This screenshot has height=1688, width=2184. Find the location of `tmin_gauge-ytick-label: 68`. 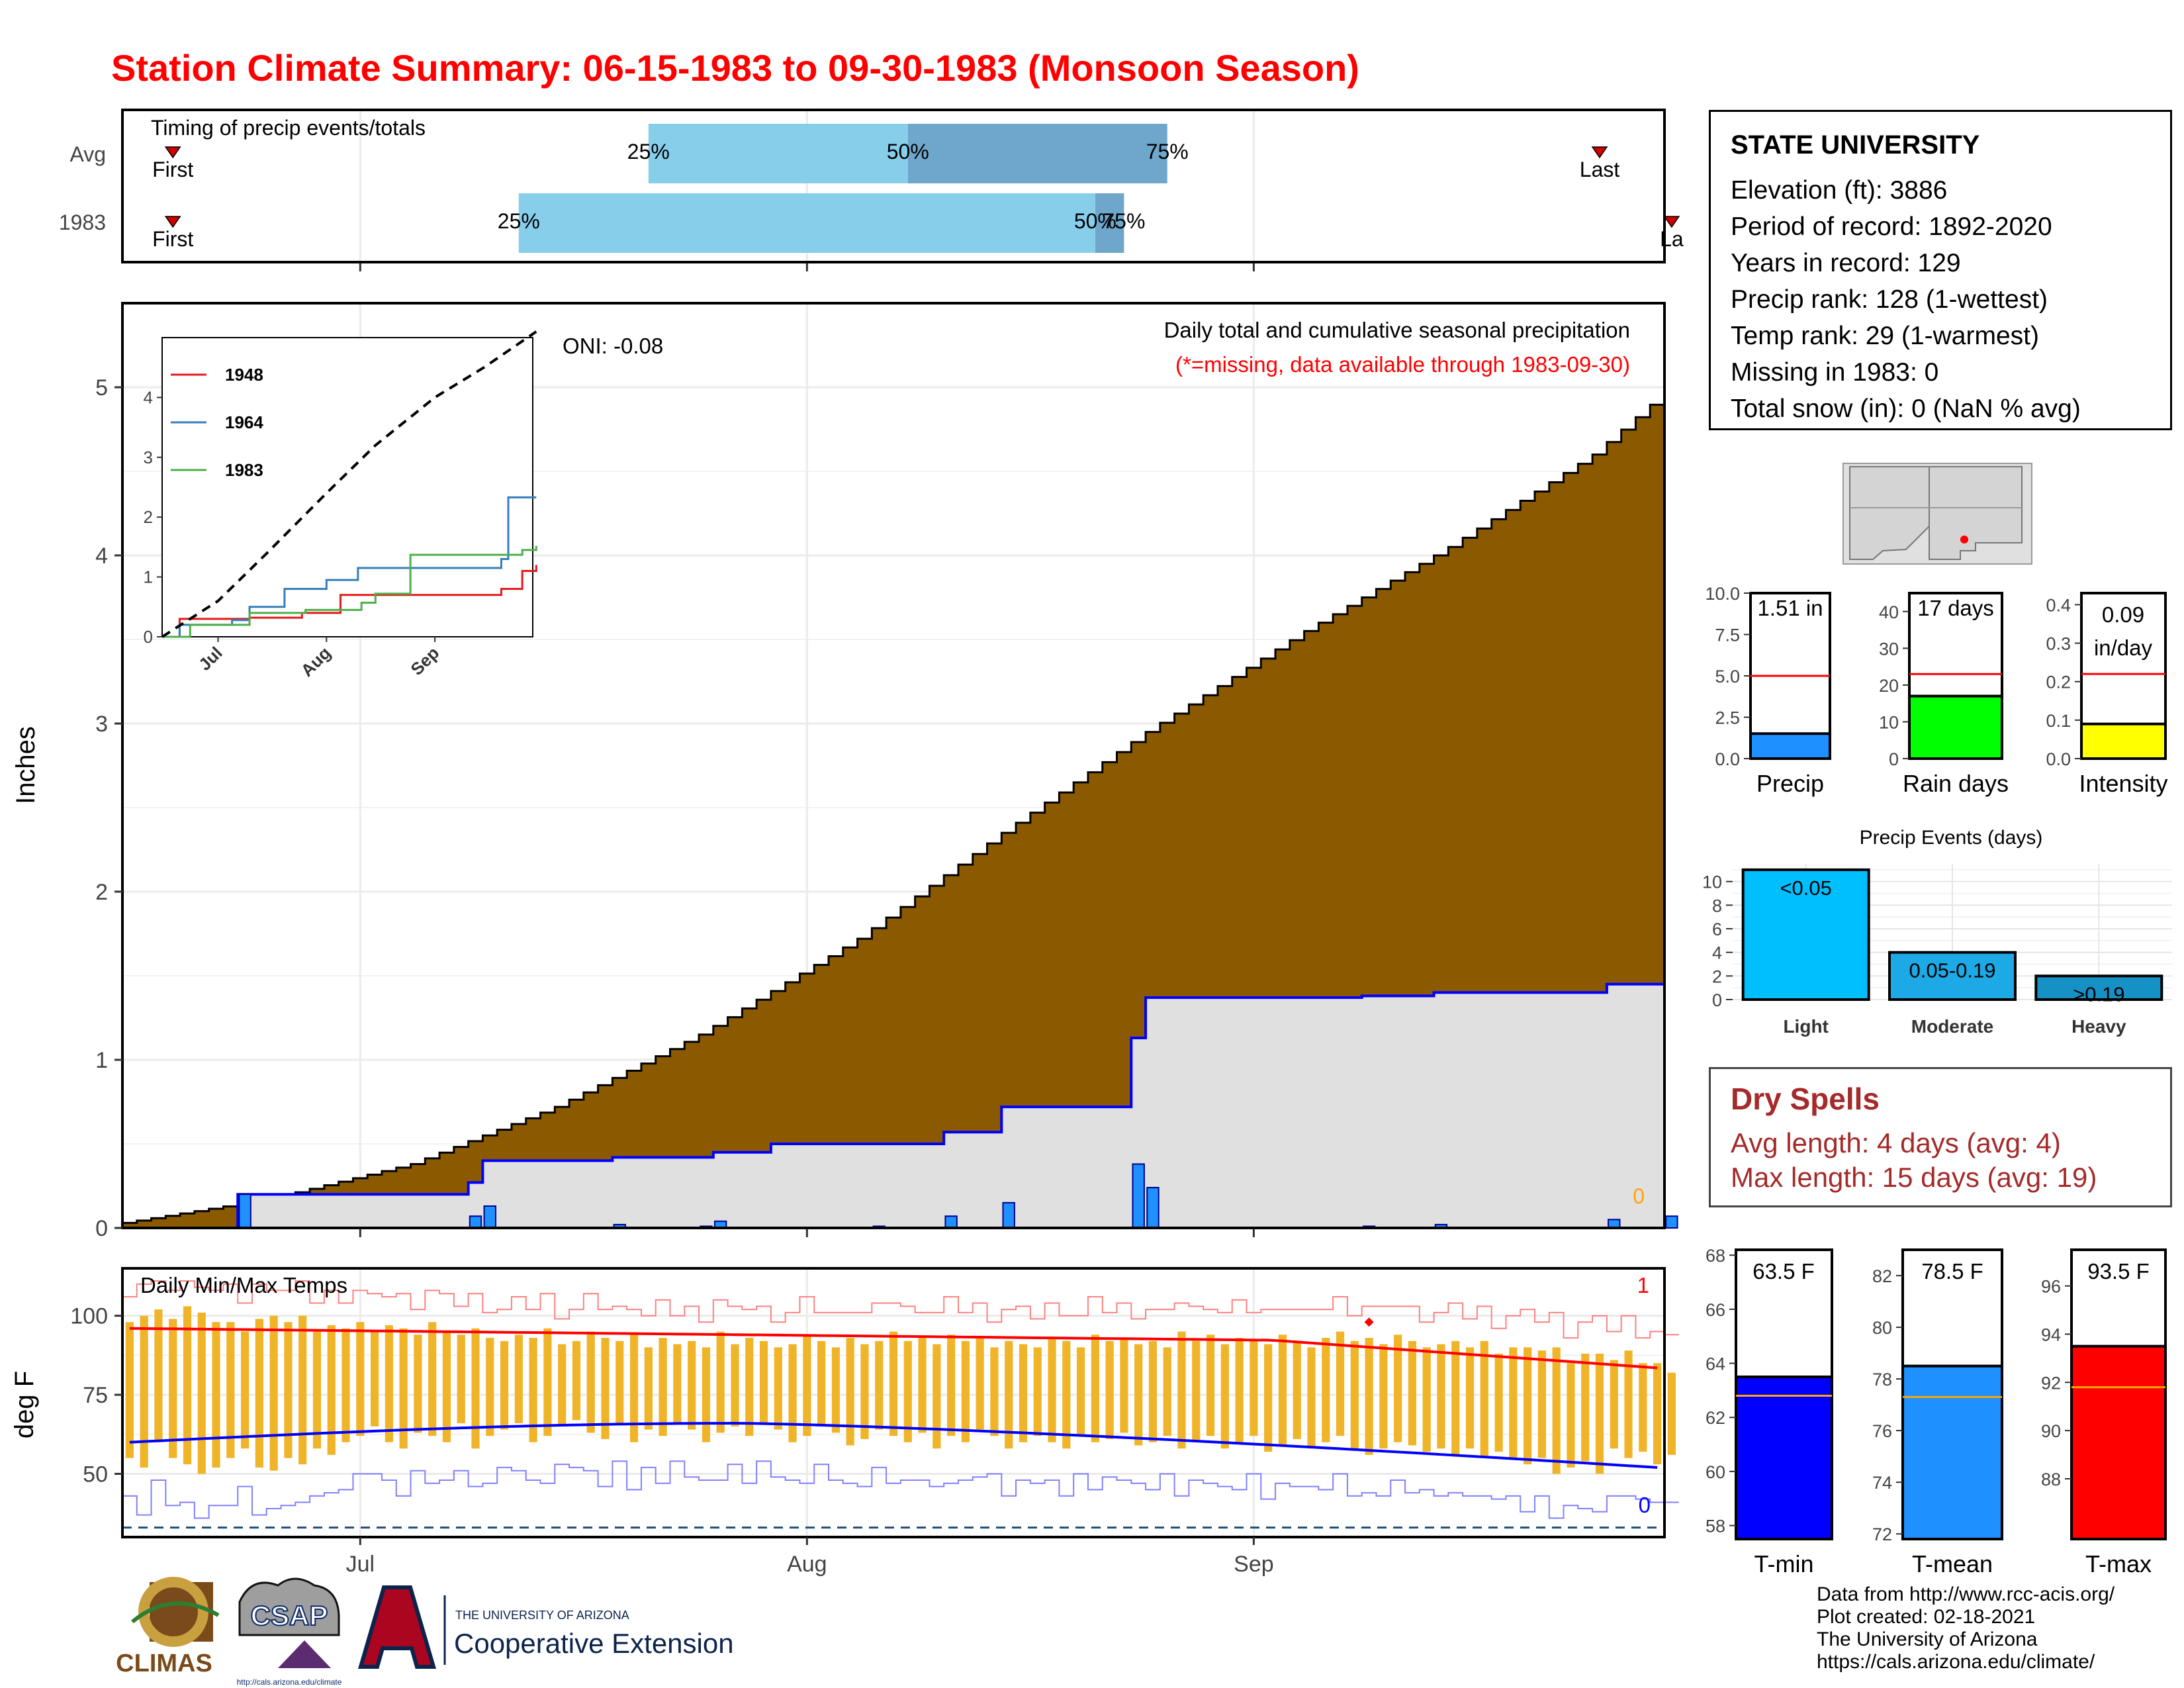

tmin_gauge-ytick-label: 68 is located at coordinates (1715, 1256).